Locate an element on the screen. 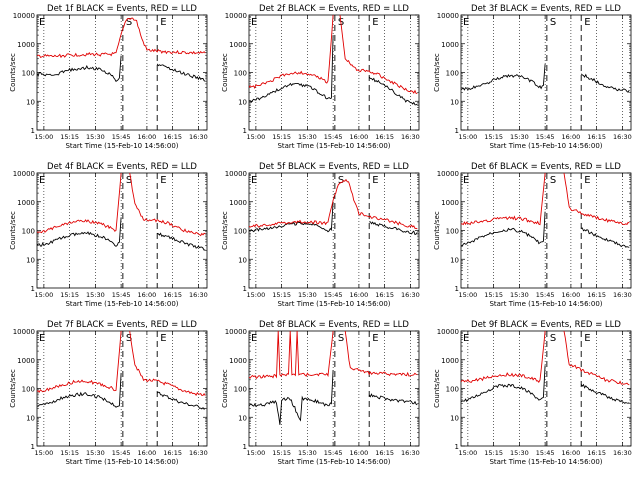  panel-title: Det 2f BLACK = Events, RED = LLD is located at coordinates (334, 9).